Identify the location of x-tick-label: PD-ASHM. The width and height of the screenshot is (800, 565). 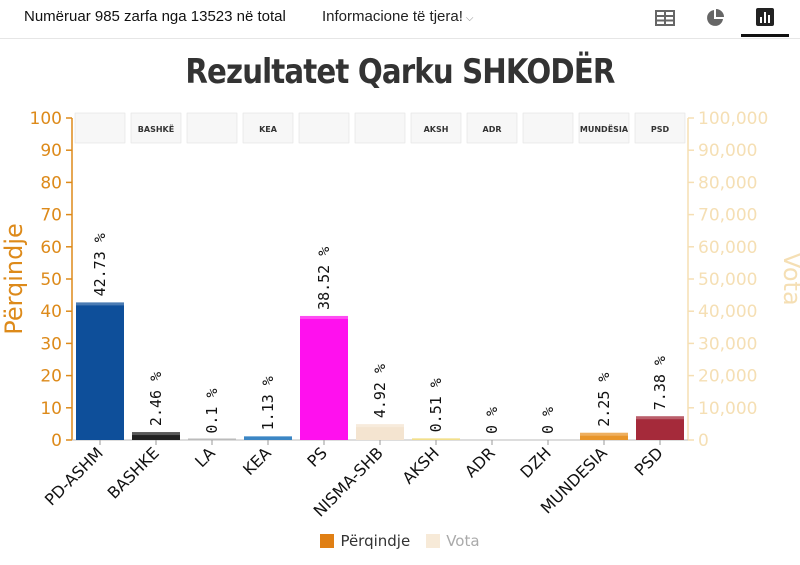
(74, 476).